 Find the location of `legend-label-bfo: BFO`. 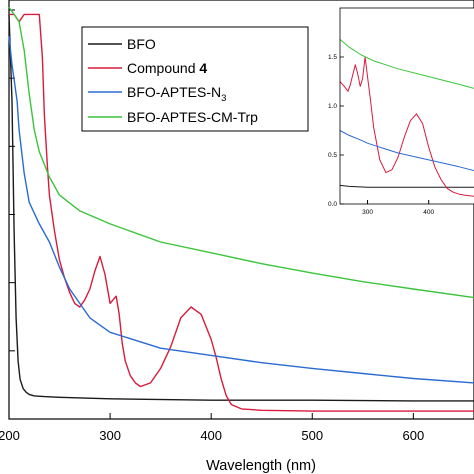

legend-label-bfo: BFO is located at coordinates (141, 44).